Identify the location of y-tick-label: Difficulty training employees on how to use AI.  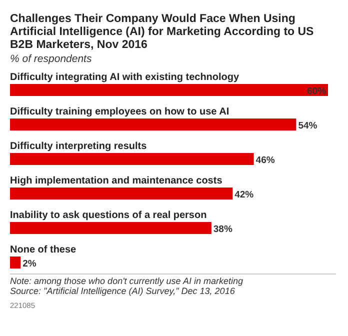
(120, 112).